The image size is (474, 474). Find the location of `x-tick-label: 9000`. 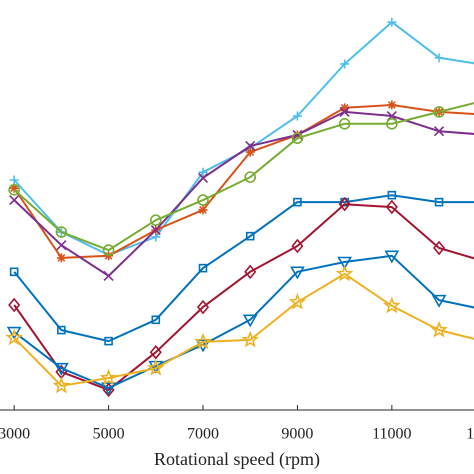

x-tick-label: 9000 is located at coordinates (297, 434).